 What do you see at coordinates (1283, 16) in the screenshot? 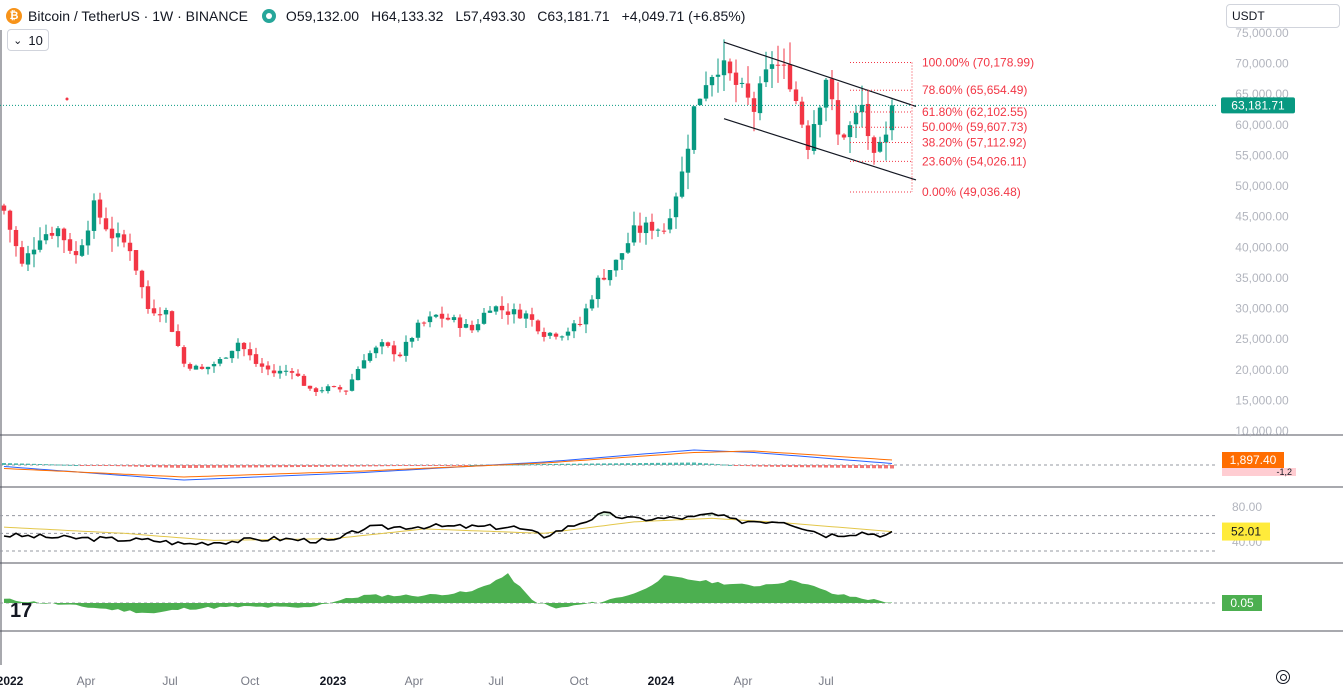
I see `currency-select: USDT` at bounding box center [1283, 16].